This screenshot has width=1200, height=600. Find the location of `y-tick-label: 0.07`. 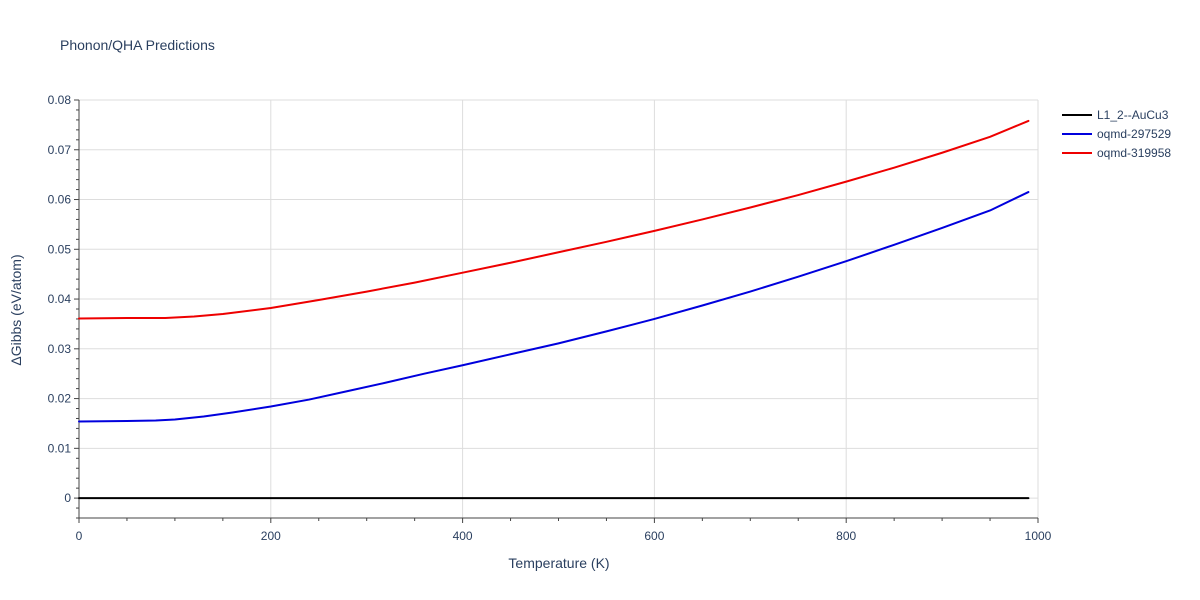

y-tick-label: 0.07 is located at coordinates (60, 150).